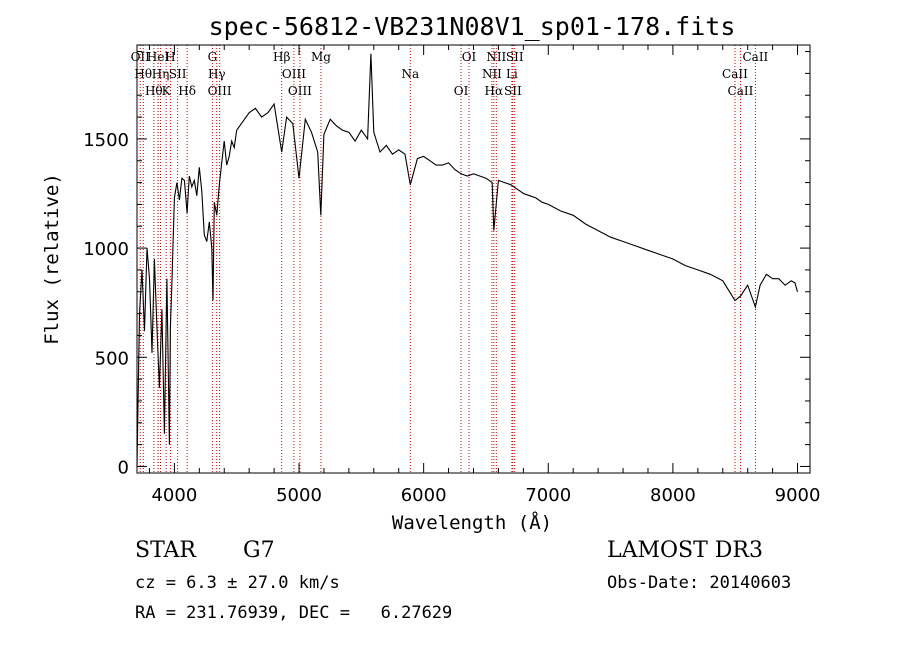 Image resolution: width=900 pixels, height=649 pixels. What do you see at coordinates (673, 495) in the screenshot?
I see `x-tick-label: 8000` at bounding box center [673, 495].